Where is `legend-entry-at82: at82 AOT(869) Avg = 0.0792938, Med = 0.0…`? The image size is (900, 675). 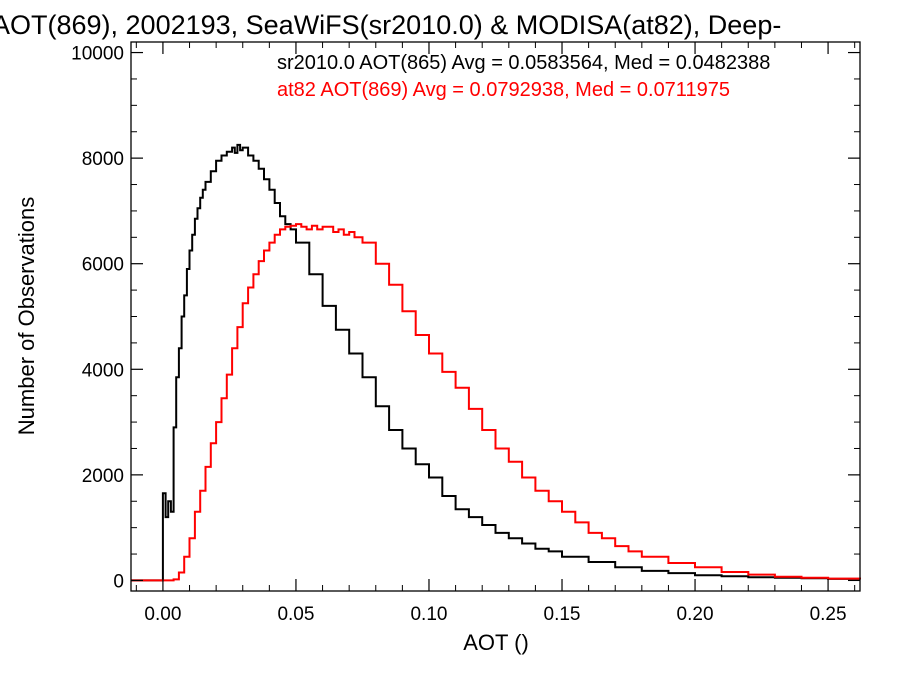 legend-entry-at82: at82 AOT(869) Avg = 0.0792938, Med = 0.0… is located at coordinates (503, 90).